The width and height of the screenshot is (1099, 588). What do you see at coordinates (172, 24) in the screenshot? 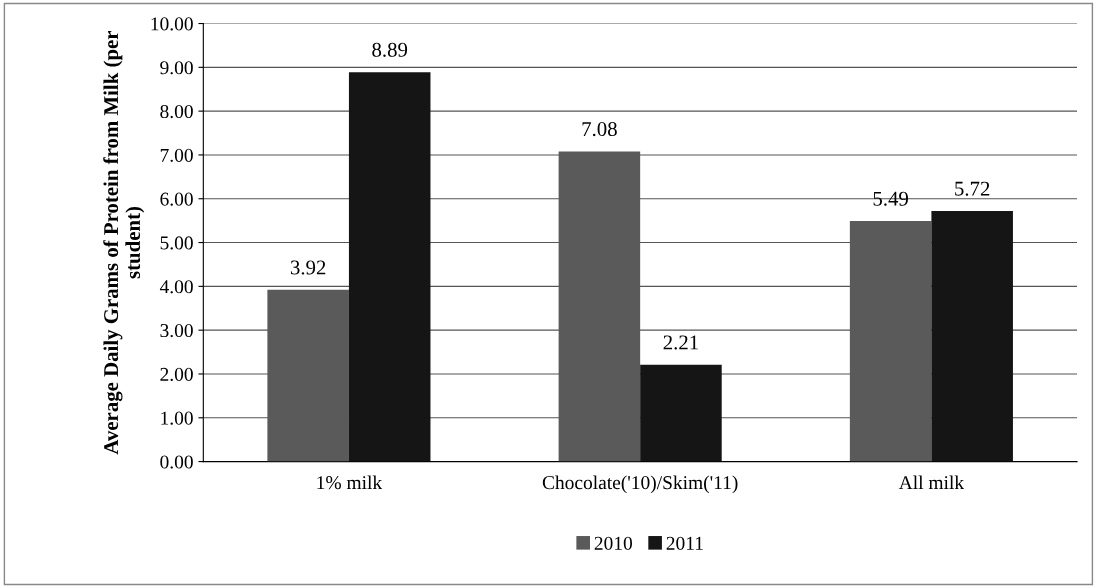
I see `y-tick-label: 10.00` at bounding box center [172, 24].